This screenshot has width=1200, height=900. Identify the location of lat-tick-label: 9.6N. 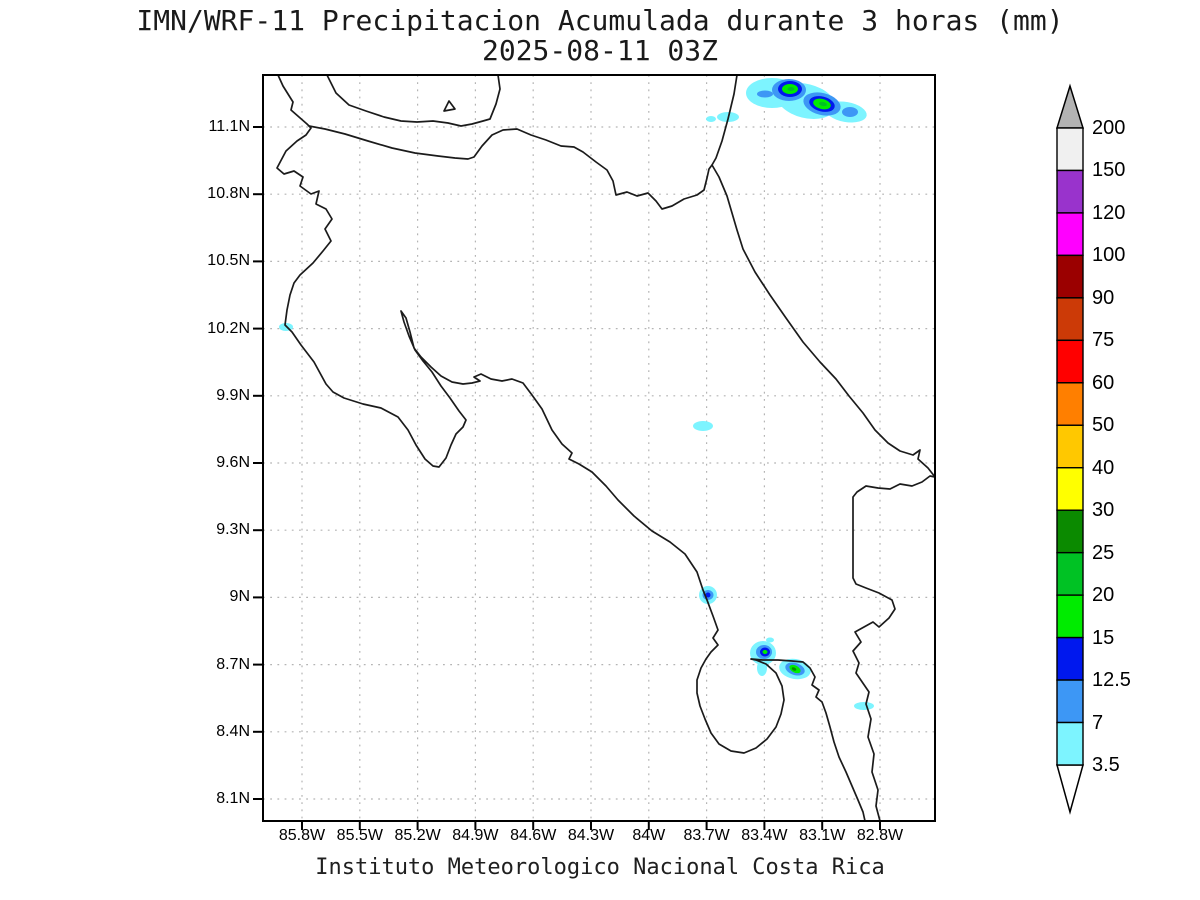
(233, 462).